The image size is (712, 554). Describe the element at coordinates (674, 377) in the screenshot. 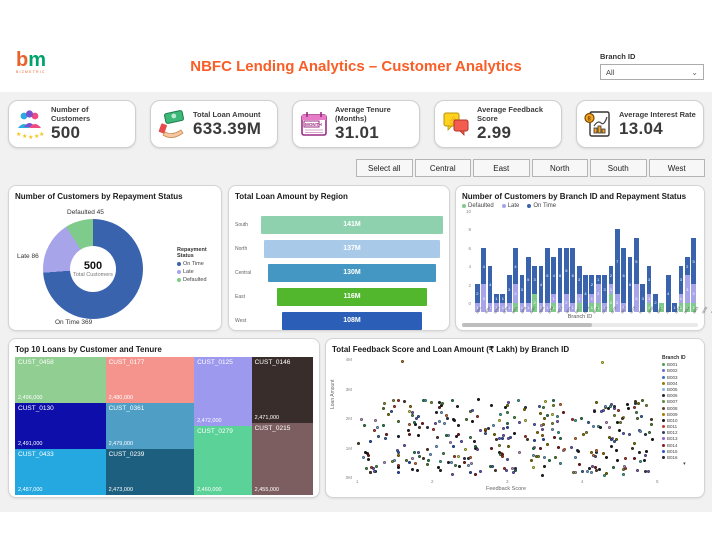

I see `scatter-legend-item: B003` at that location.